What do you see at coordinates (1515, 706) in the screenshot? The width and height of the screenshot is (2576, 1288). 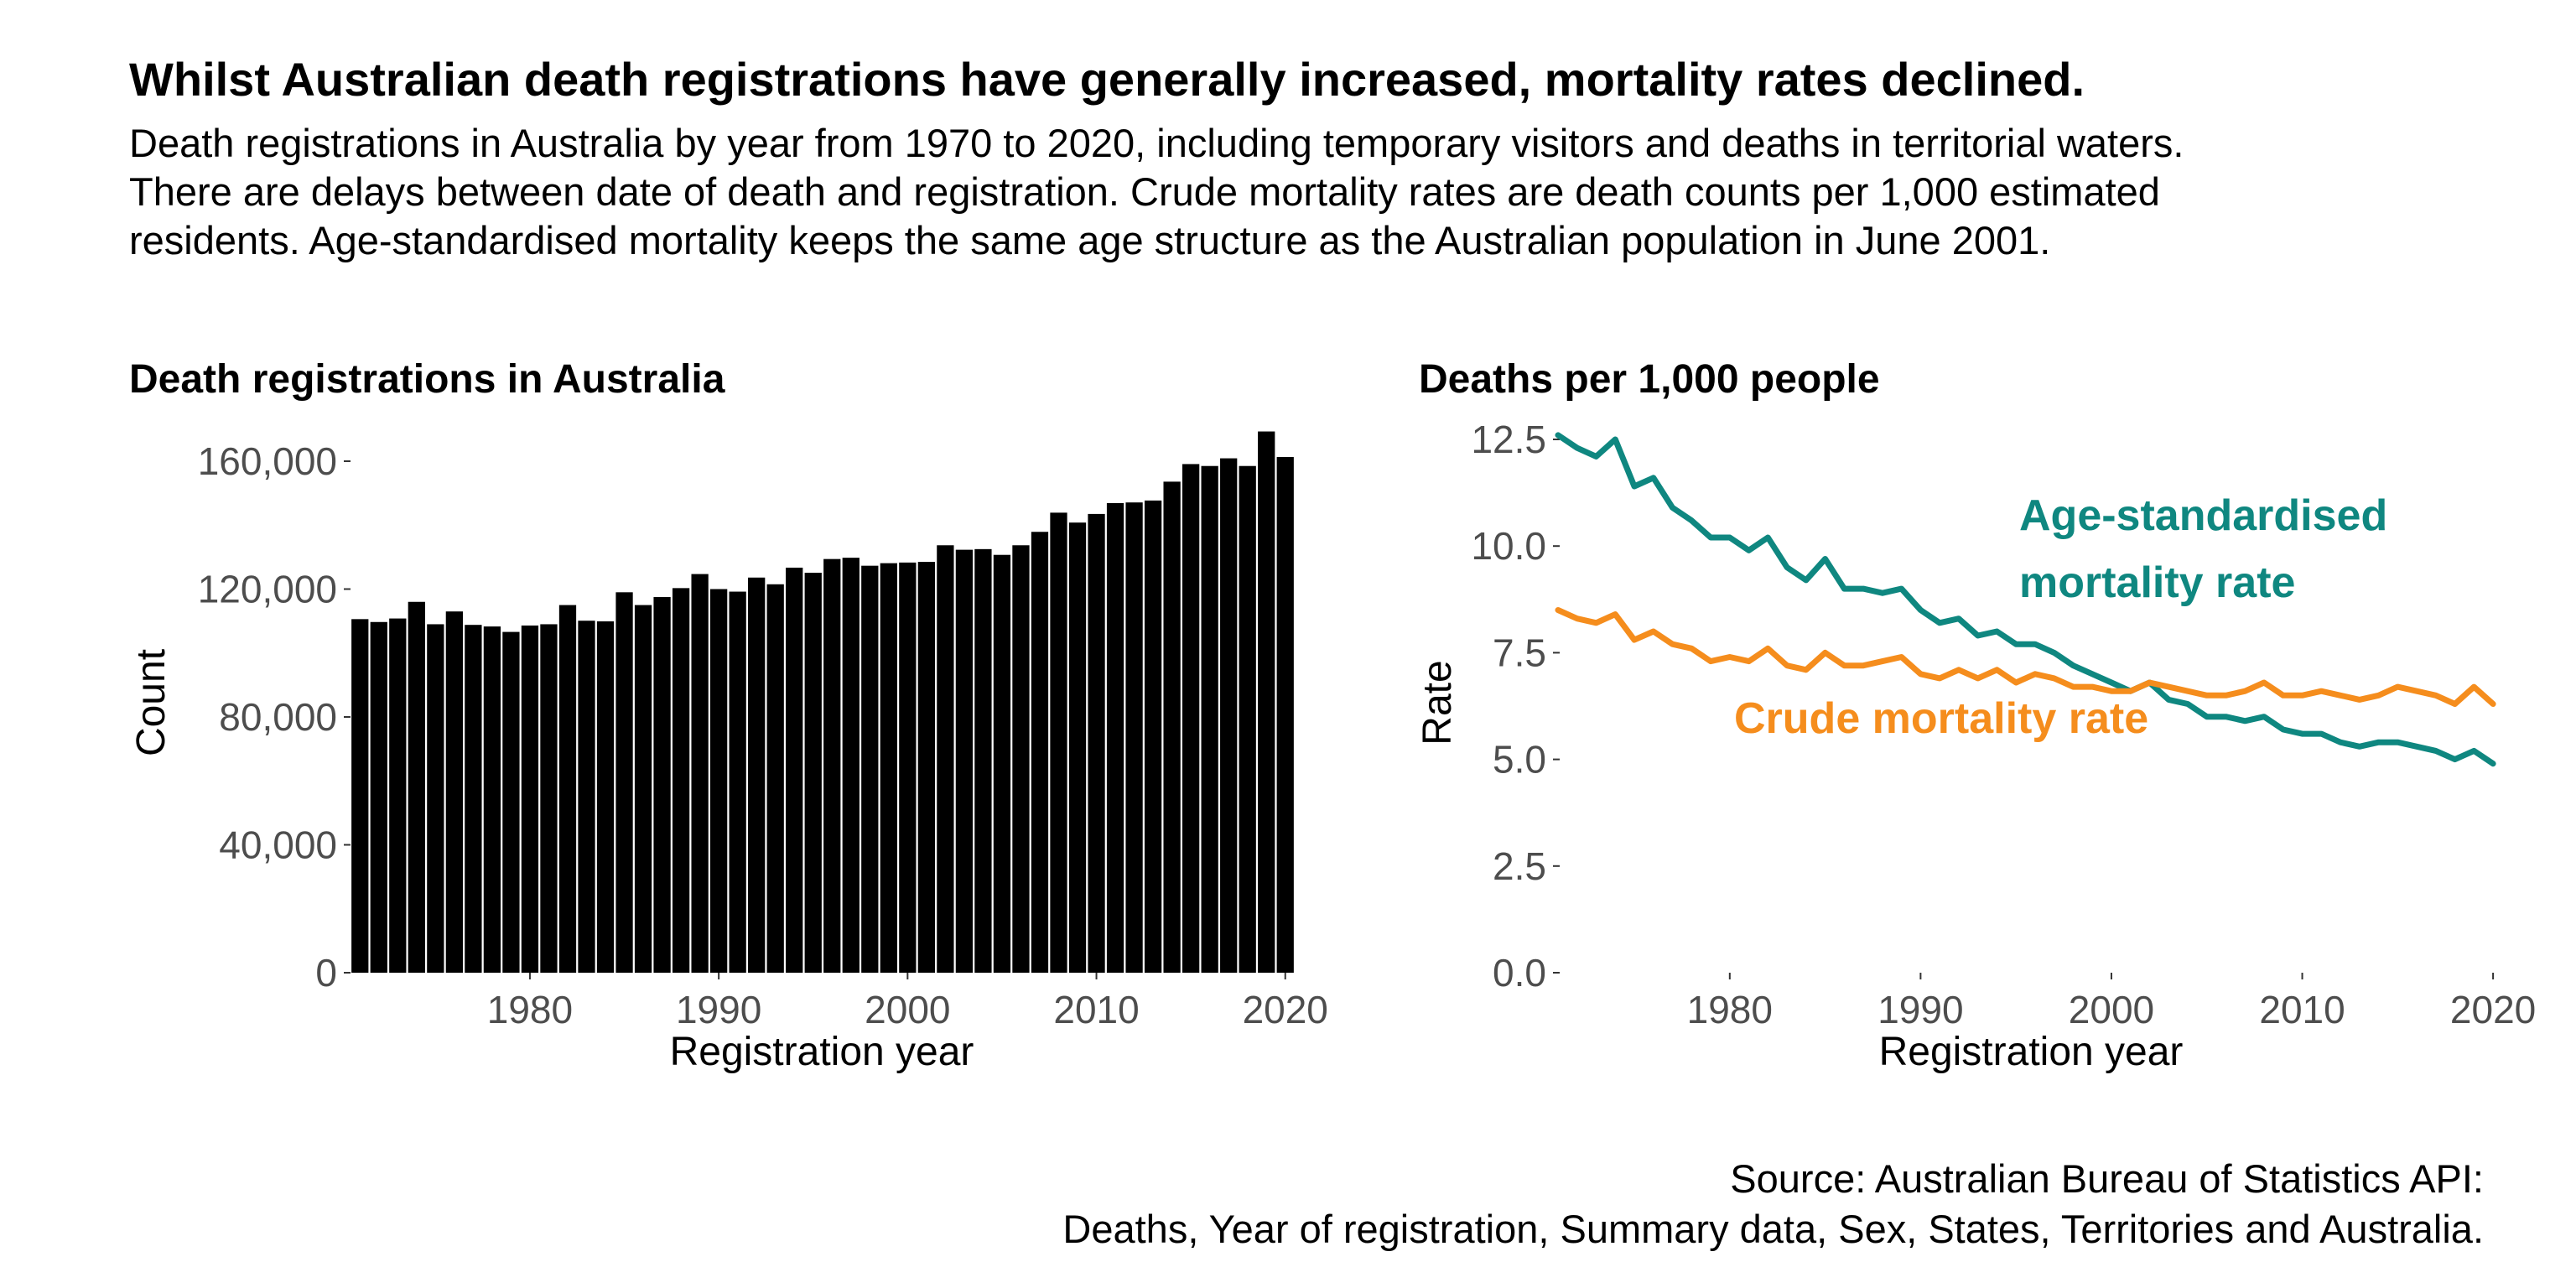 I see `line-y-axis: 0.0 2.5 5.0 7.5 10.0 12.5` at bounding box center [1515, 706].